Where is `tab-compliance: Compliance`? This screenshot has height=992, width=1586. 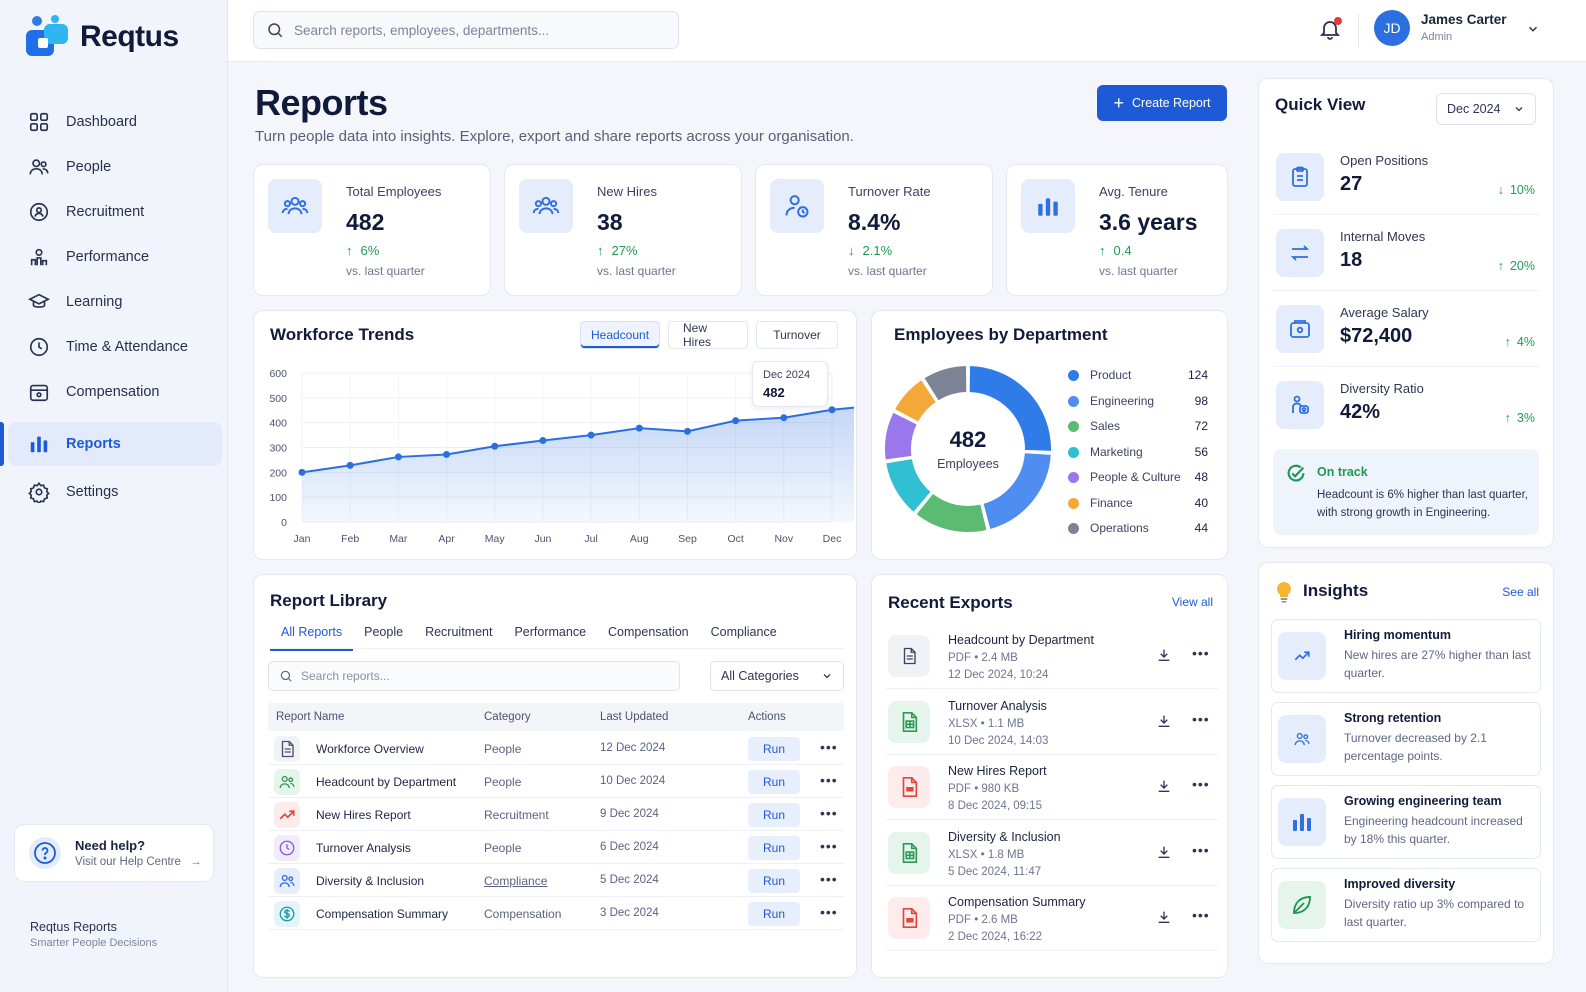
tab-compliance: Compliance is located at coordinates (743, 632).